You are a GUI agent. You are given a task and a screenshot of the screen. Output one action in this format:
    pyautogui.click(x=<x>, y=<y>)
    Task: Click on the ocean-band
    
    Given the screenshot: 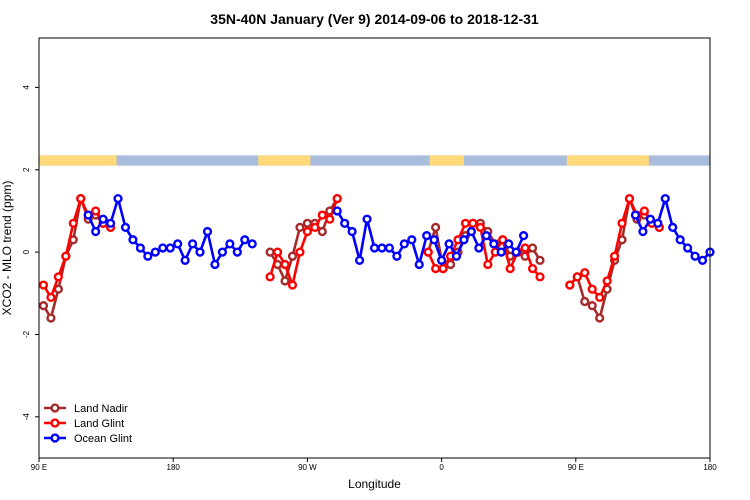 What is the action you would take?
    pyautogui.click(x=374, y=160)
    